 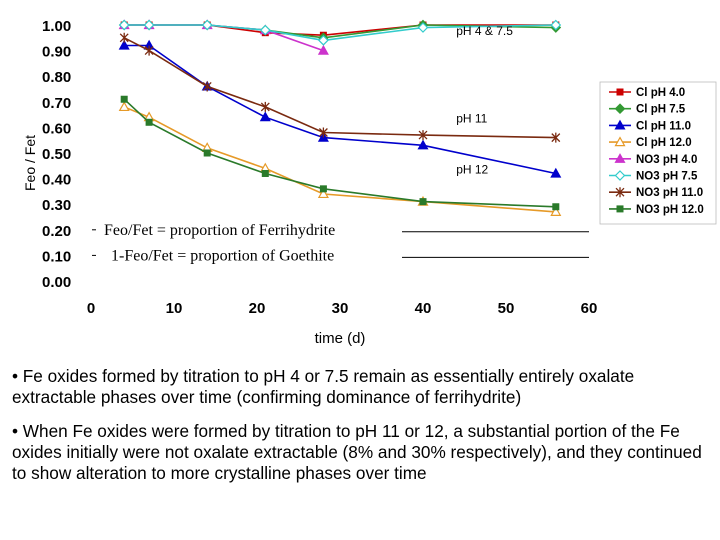 What do you see at coordinates (669, 193) in the screenshot?
I see `legend-label: NO3 pH 11.0` at bounding box center [669, 193].